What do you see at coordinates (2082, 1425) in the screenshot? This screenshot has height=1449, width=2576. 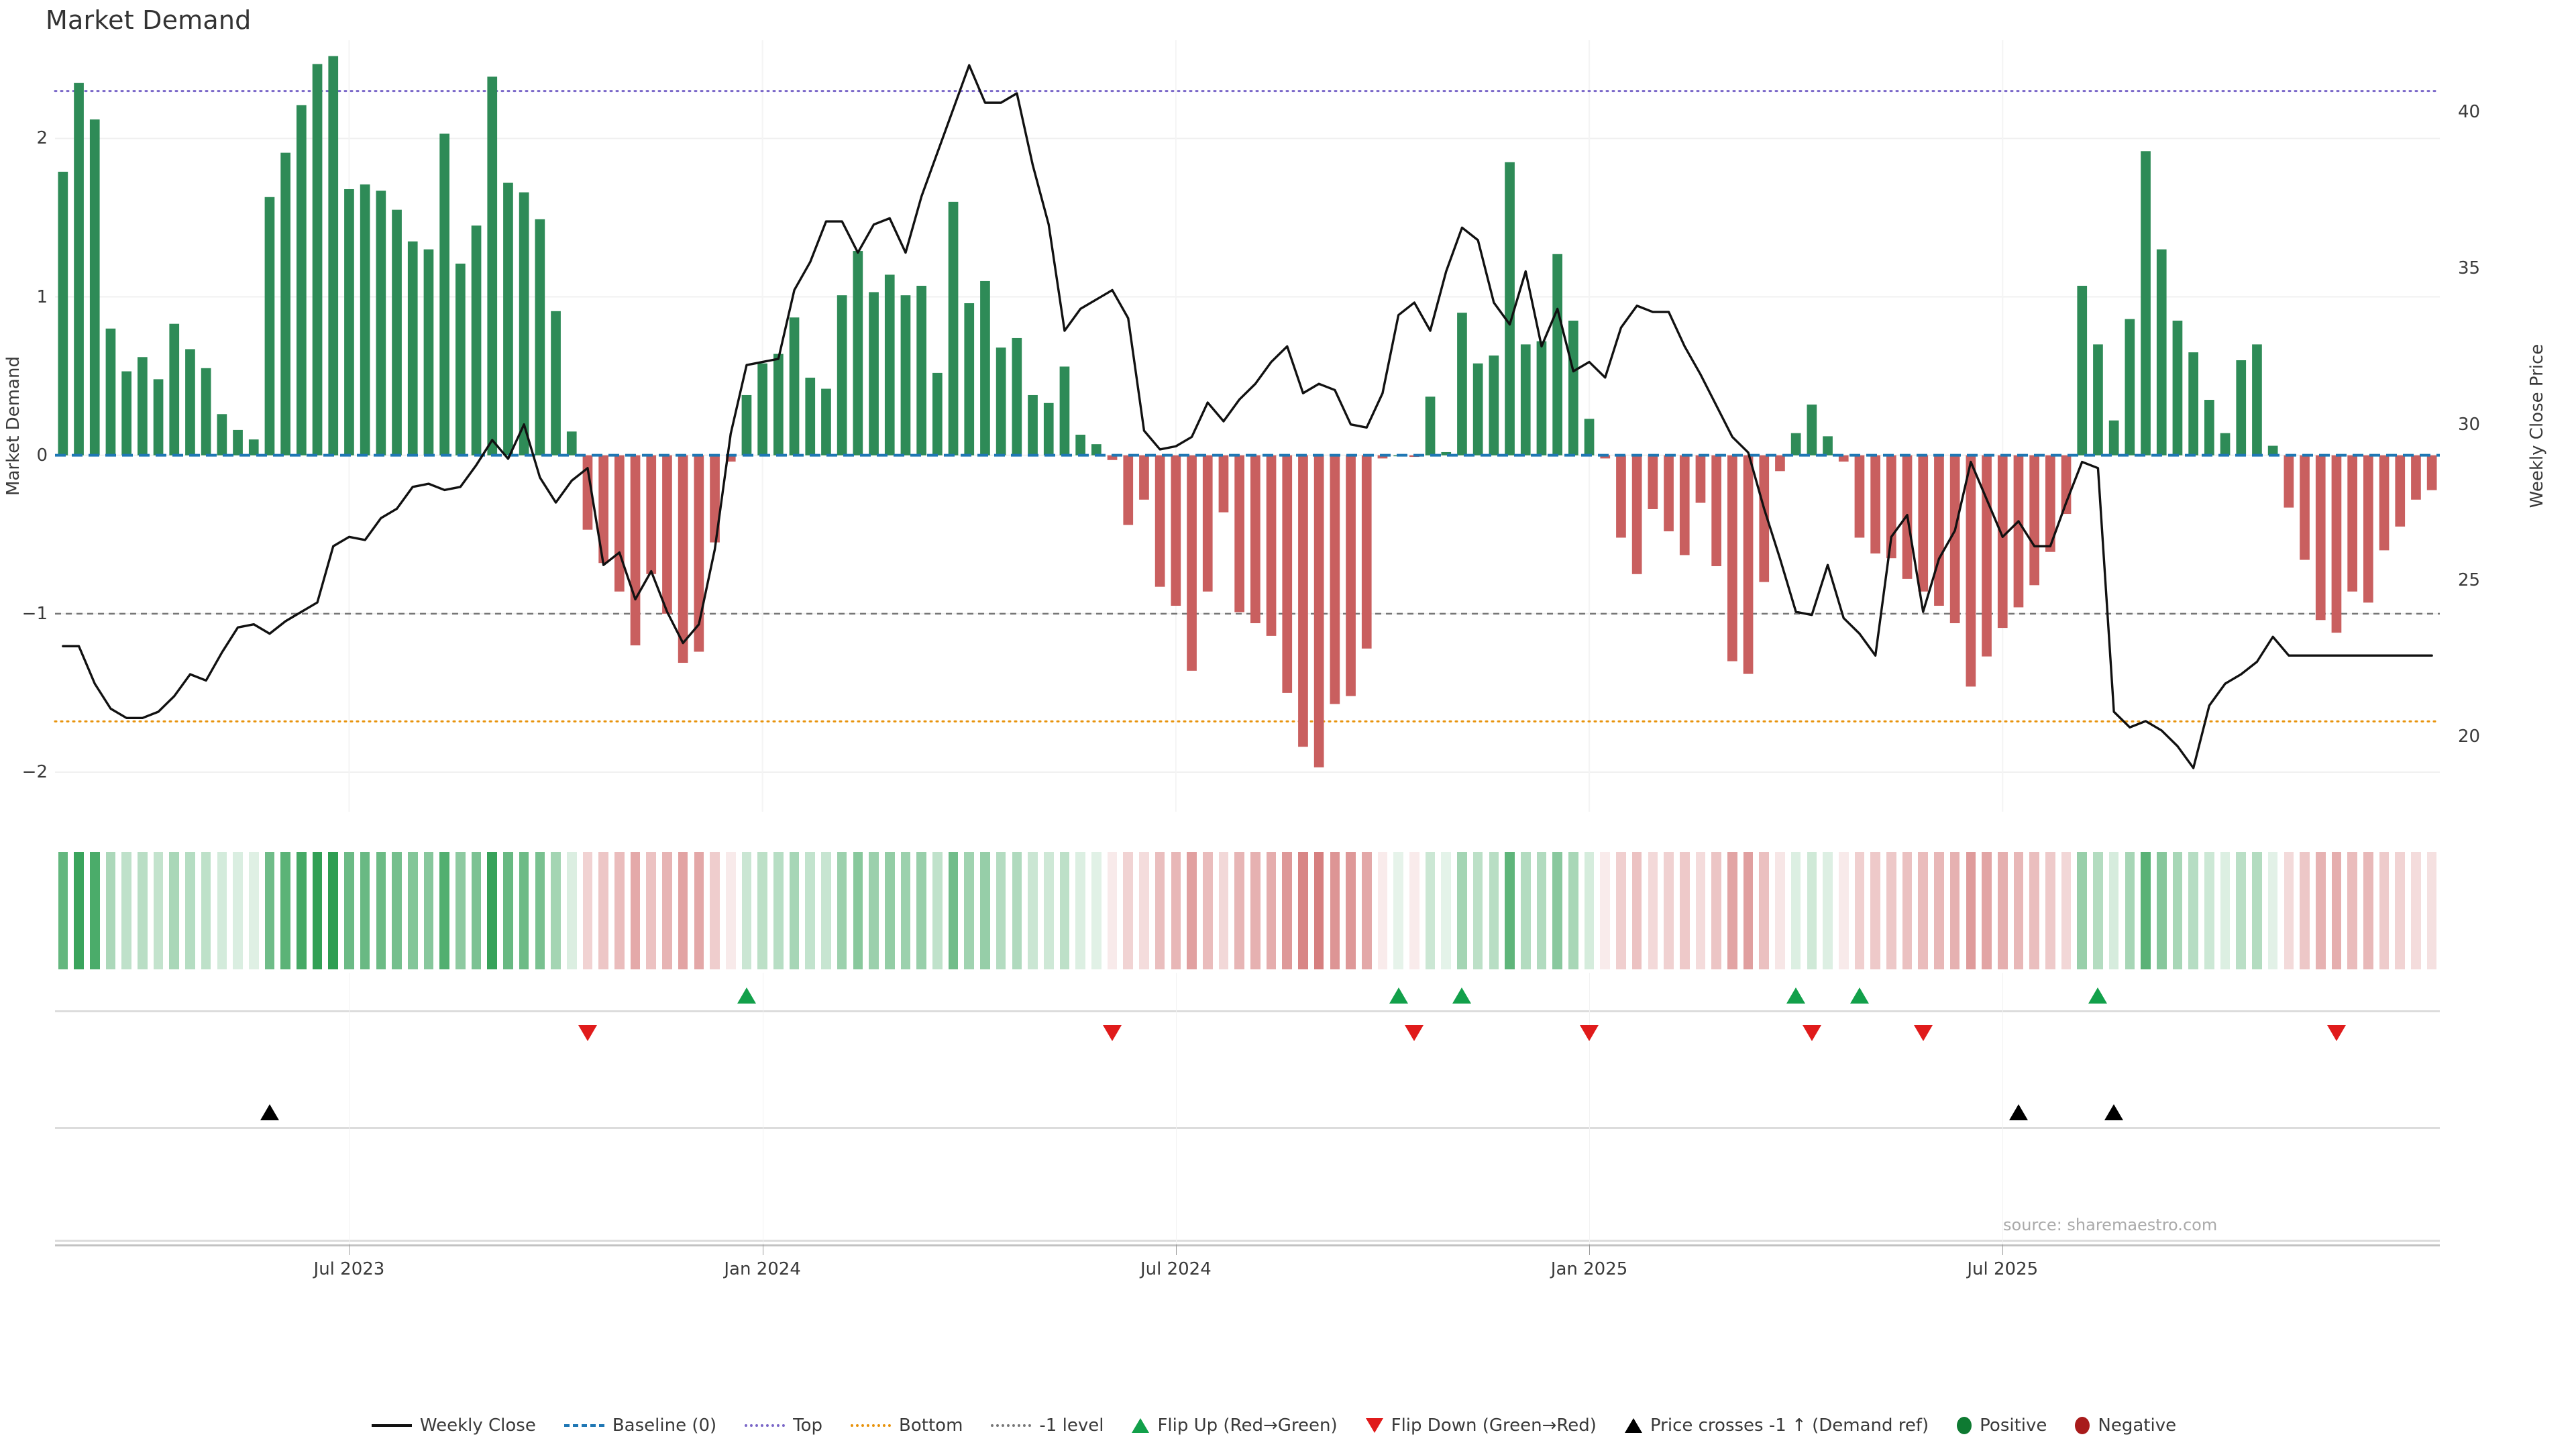 I see `dot-marker-red-icon` at bounding box center [2082, 1425].